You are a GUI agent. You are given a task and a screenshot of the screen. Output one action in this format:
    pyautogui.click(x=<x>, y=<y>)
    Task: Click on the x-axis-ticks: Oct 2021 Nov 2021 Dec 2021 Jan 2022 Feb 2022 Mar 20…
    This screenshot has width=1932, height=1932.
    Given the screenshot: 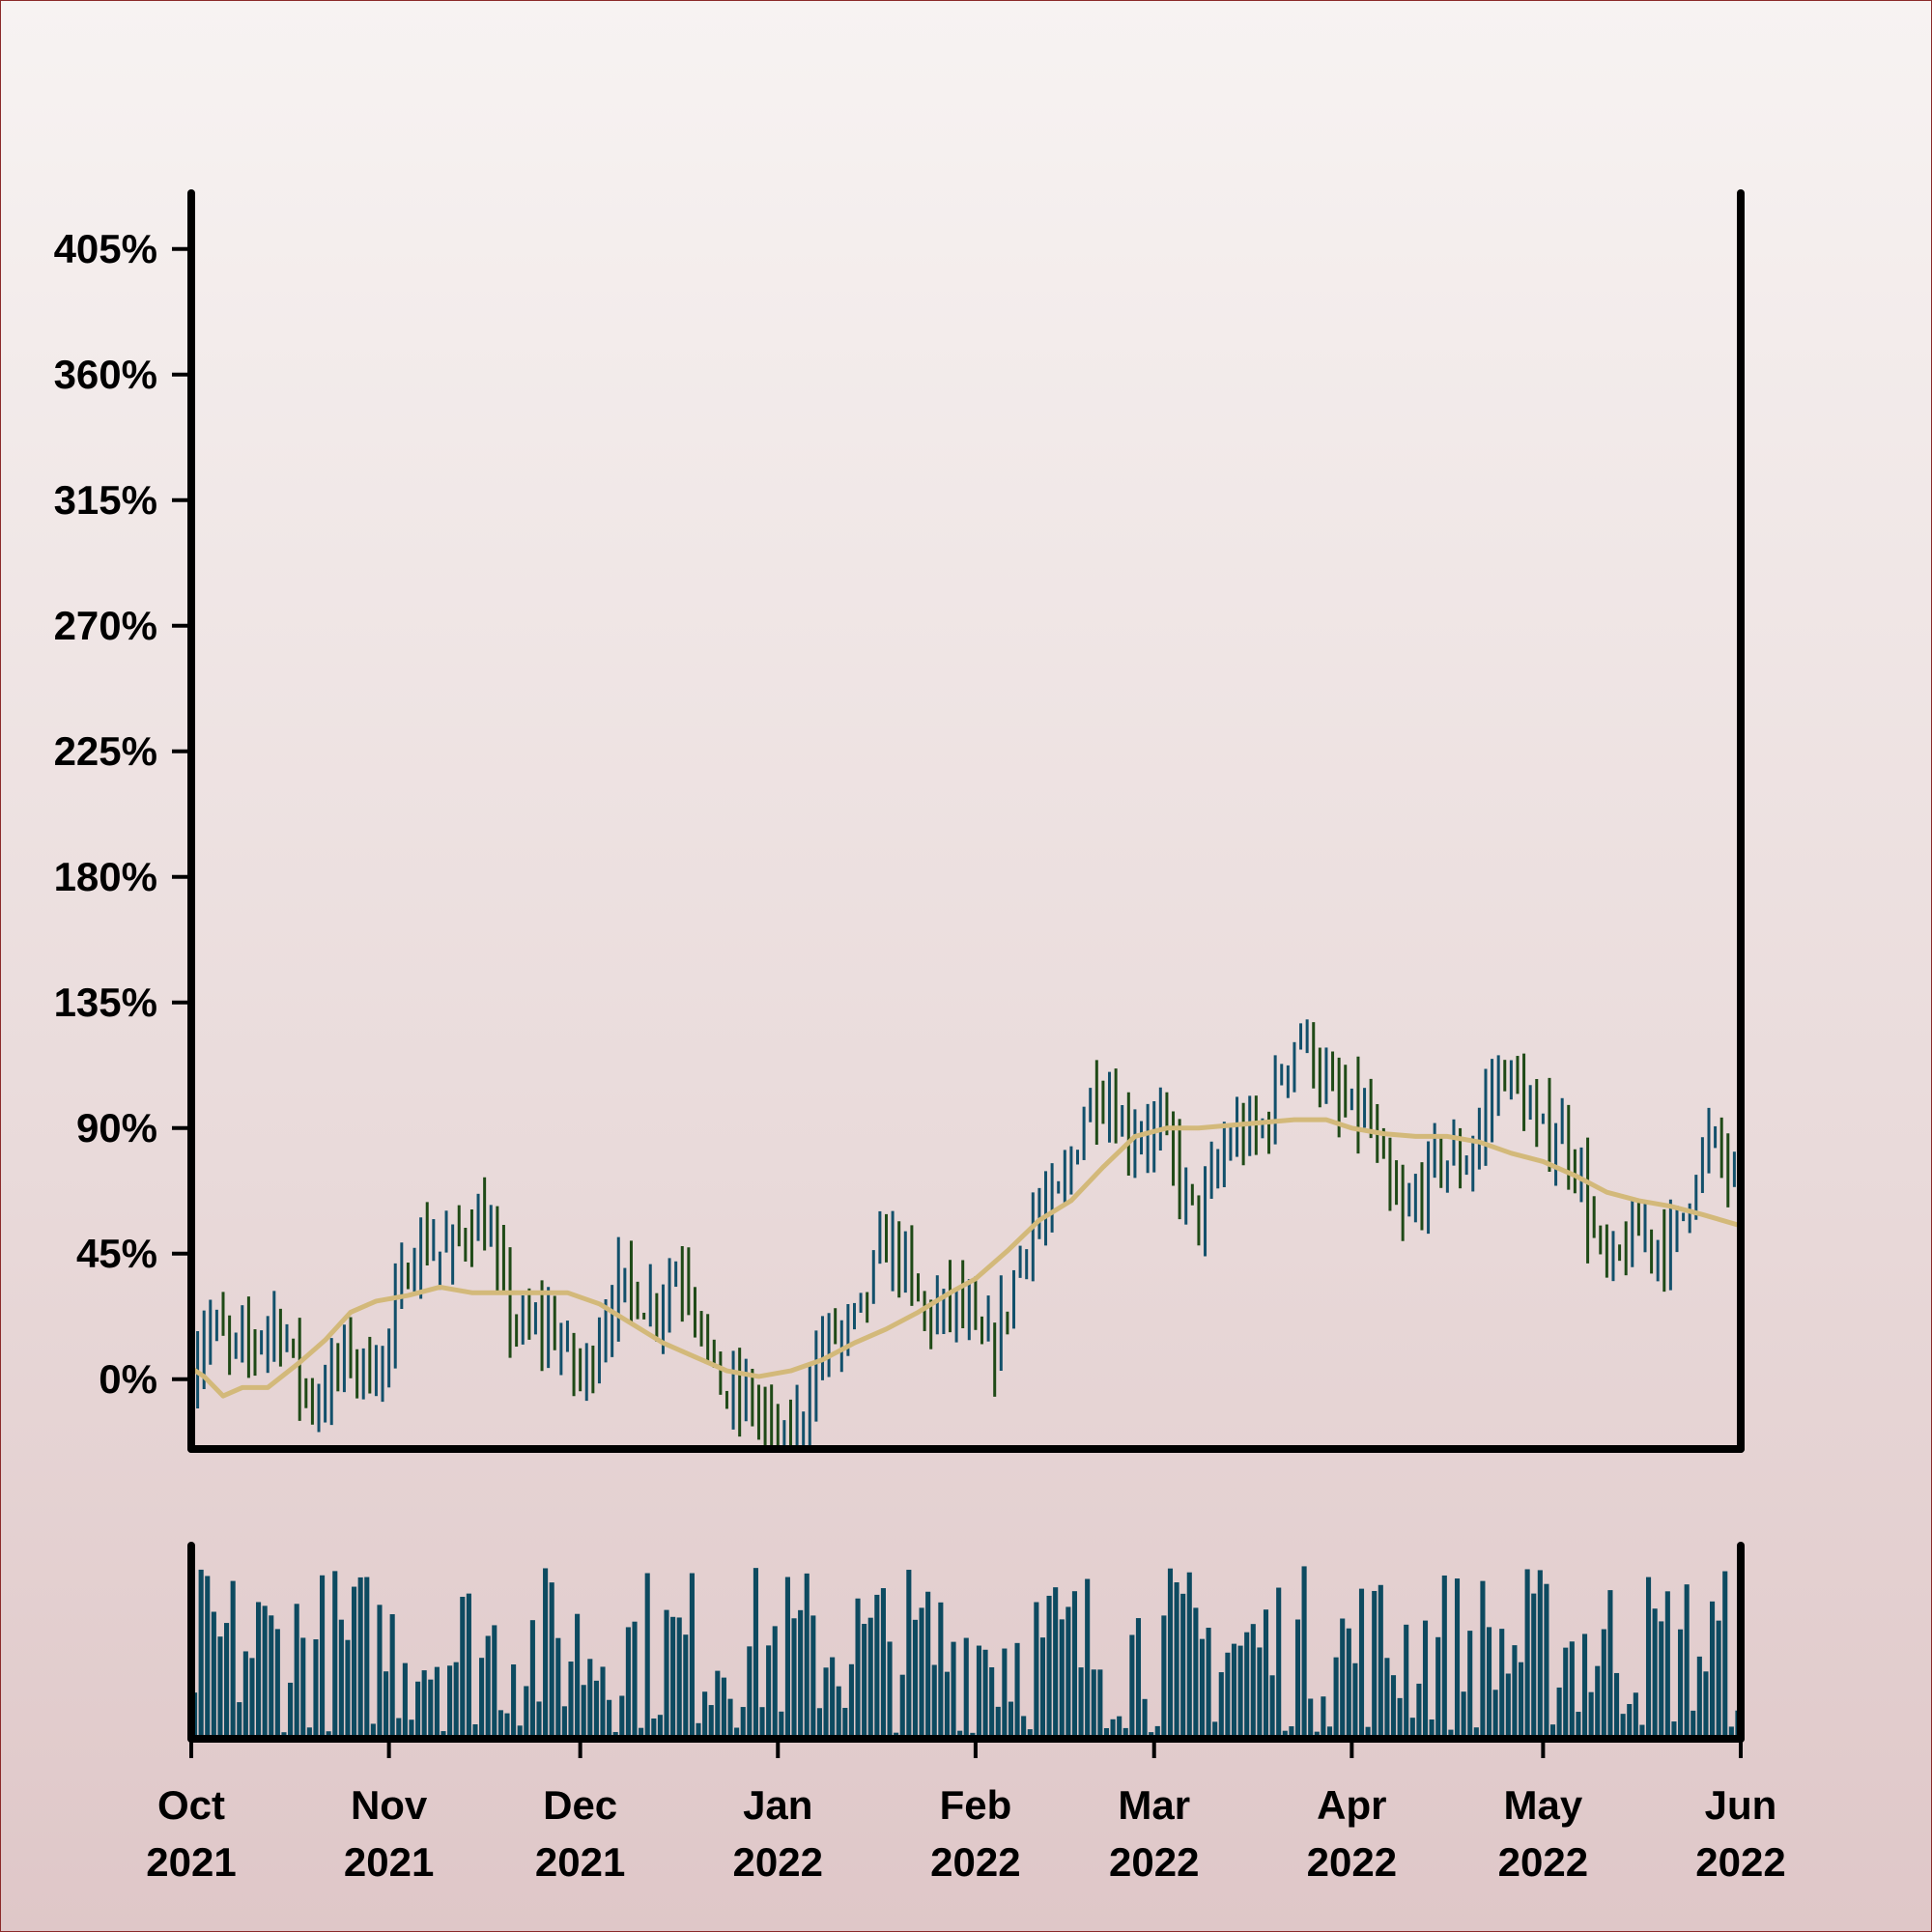 What is the action you would take?
    pyautogui.click(x=966, y=1812)
    